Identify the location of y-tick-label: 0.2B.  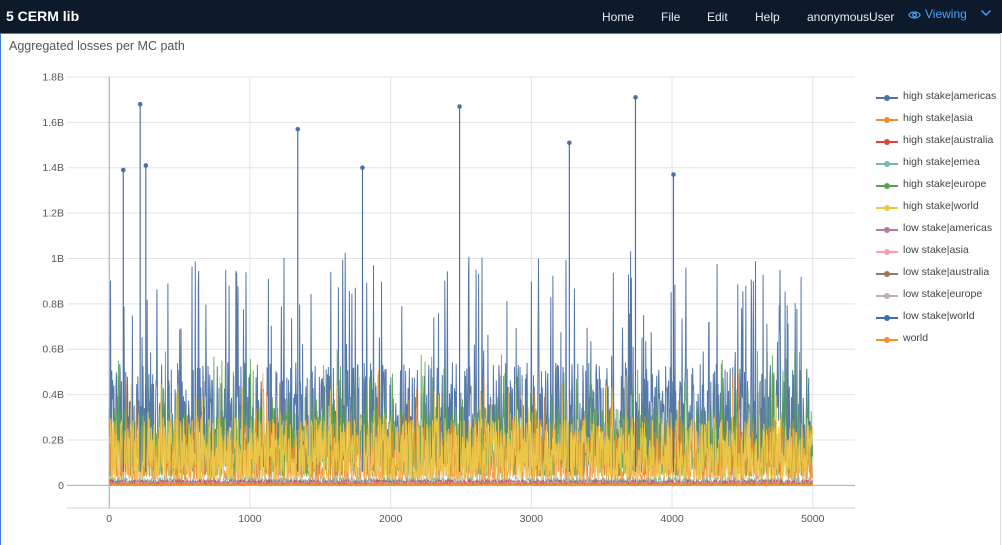
(53, 440).